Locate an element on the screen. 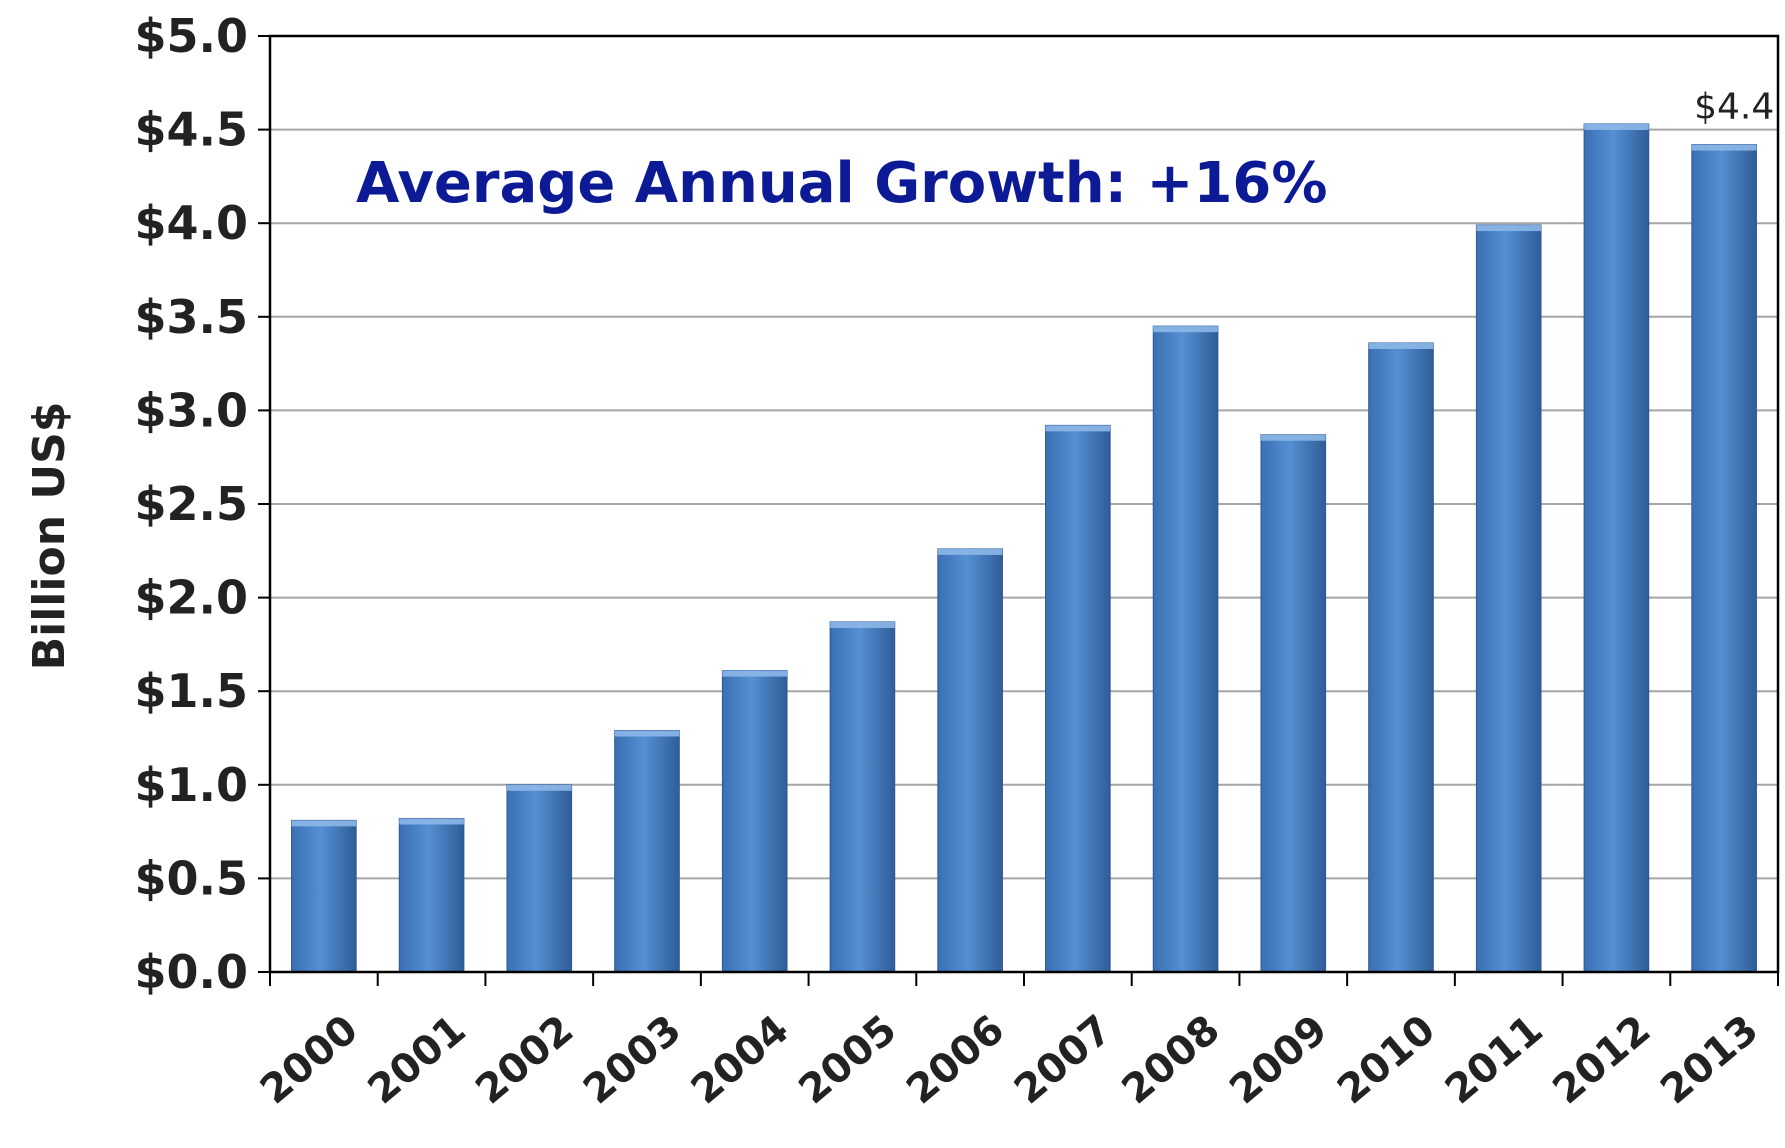 This screenshot has height=1148, width=1785. x-tick-label: 2007 is located at coordinates (1063, 1059).